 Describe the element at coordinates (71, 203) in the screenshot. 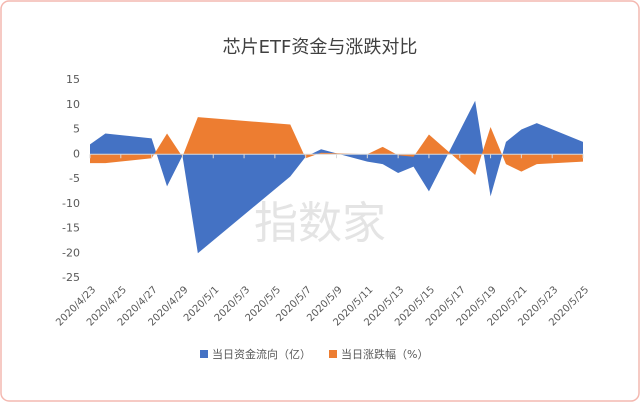

I see `y-tick-label: -10` at that location.